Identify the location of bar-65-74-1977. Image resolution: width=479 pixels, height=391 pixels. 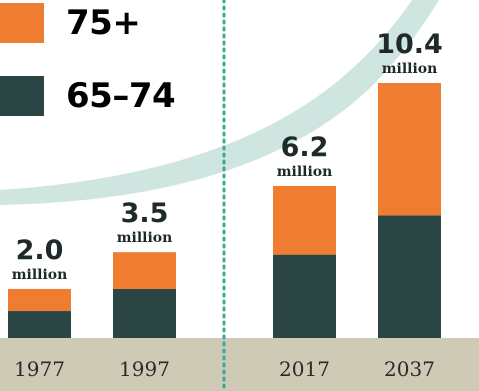
(39, 324).